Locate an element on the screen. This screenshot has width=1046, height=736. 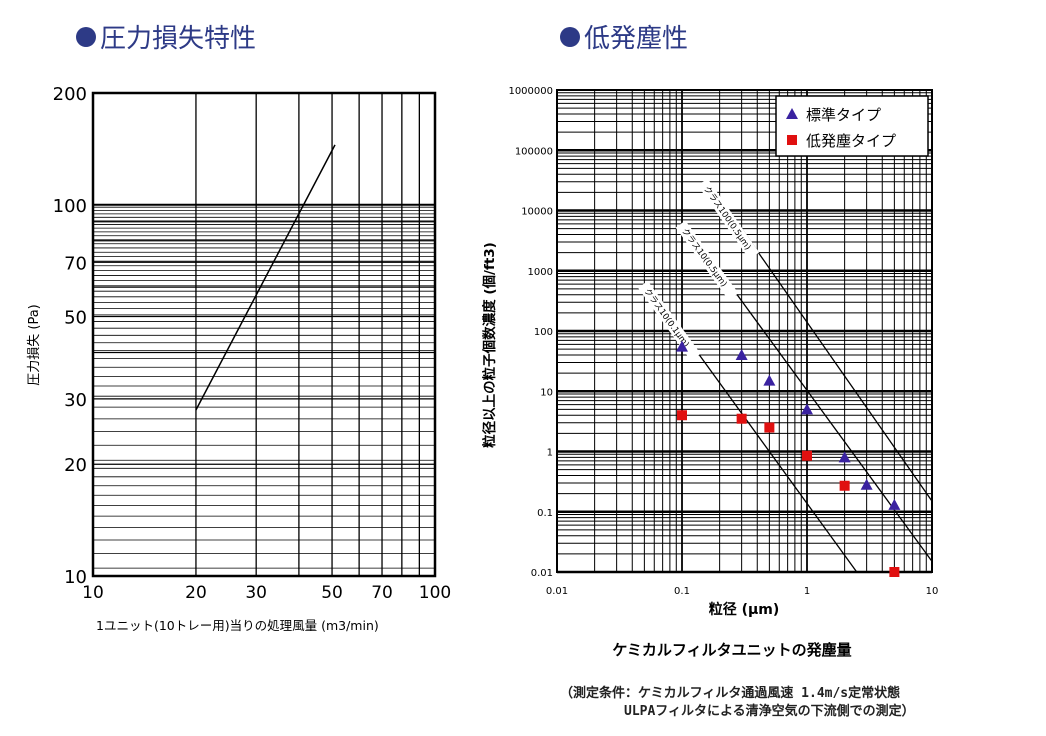
x-tick-label: 1 is located at coordinates (807, 591).